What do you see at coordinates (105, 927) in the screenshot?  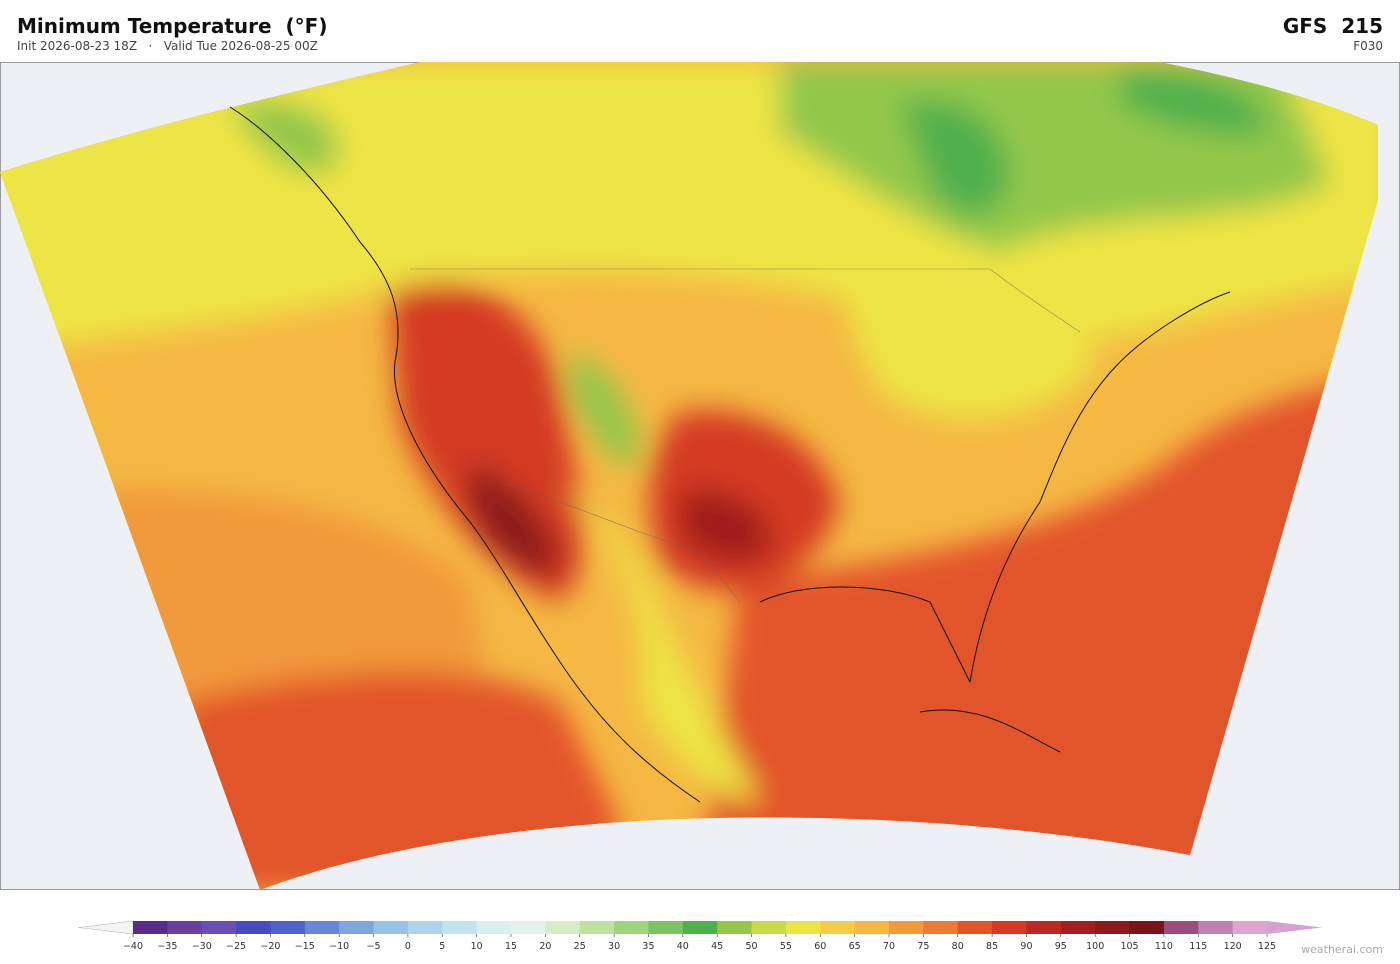 I see `colorbar-under` at bounding box center [105, 927].